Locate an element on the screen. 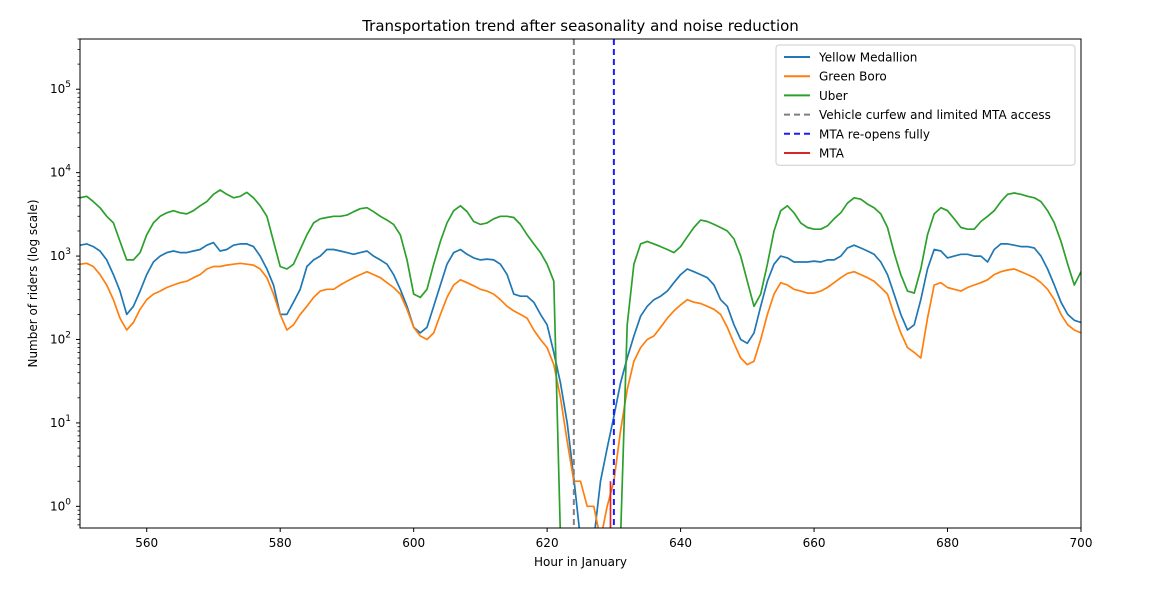 This screenshot has width=1154, height=591. y-tick-label: 10⁰ is located at coordinates (60, 505).